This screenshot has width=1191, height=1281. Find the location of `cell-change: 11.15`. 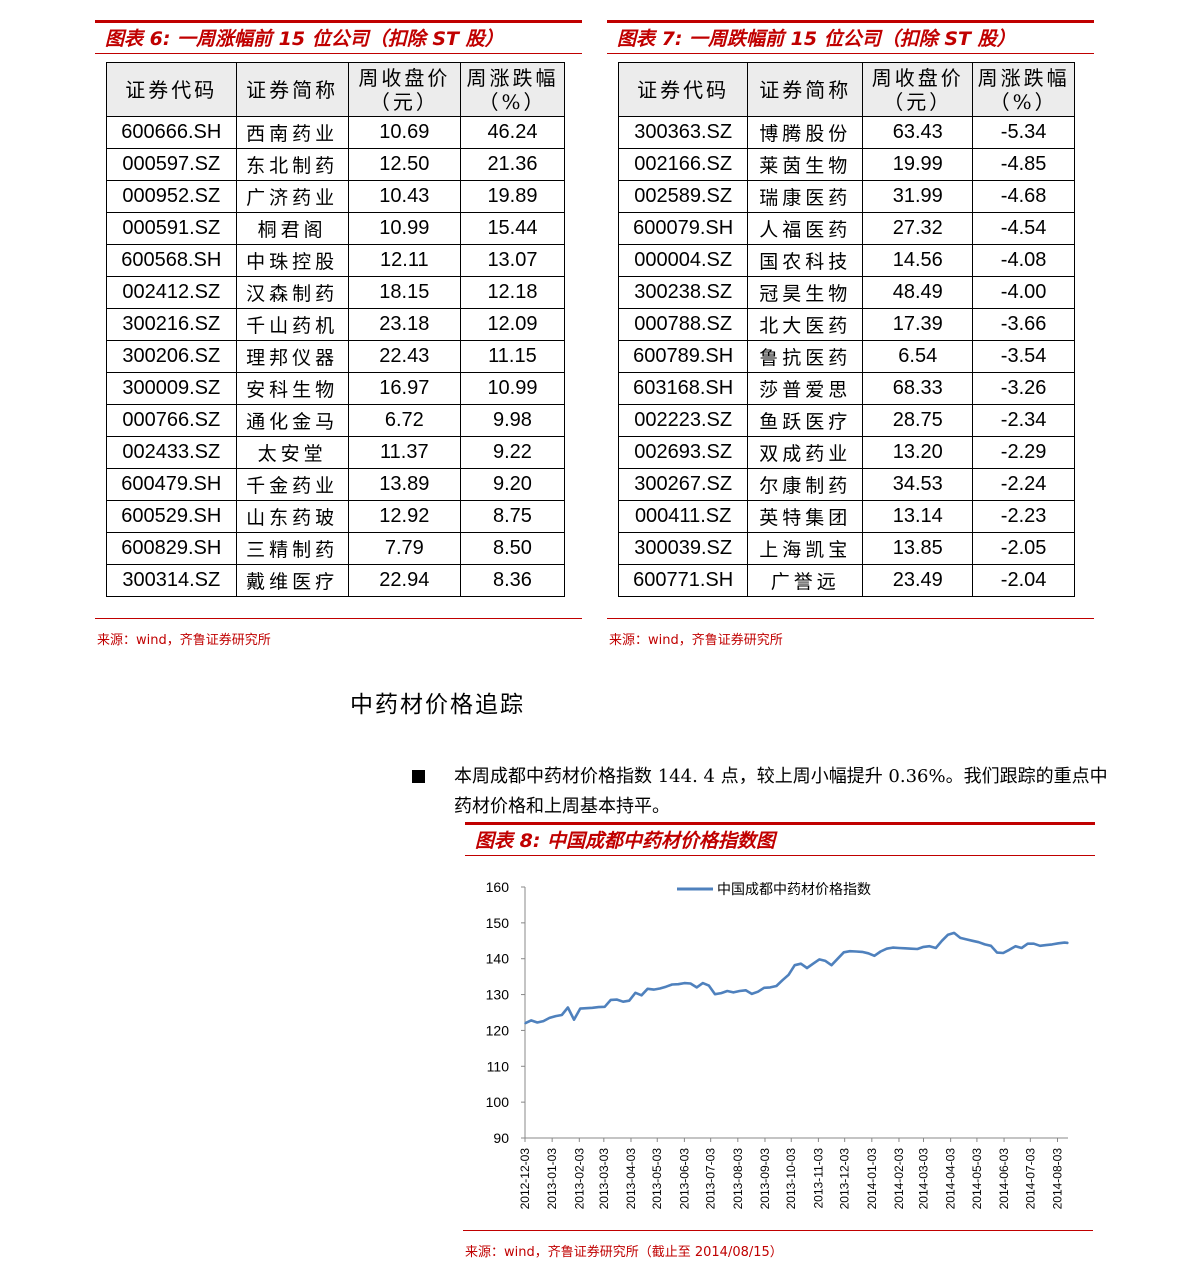

cell-change: 11.15 is located at coordinates (512, 356).